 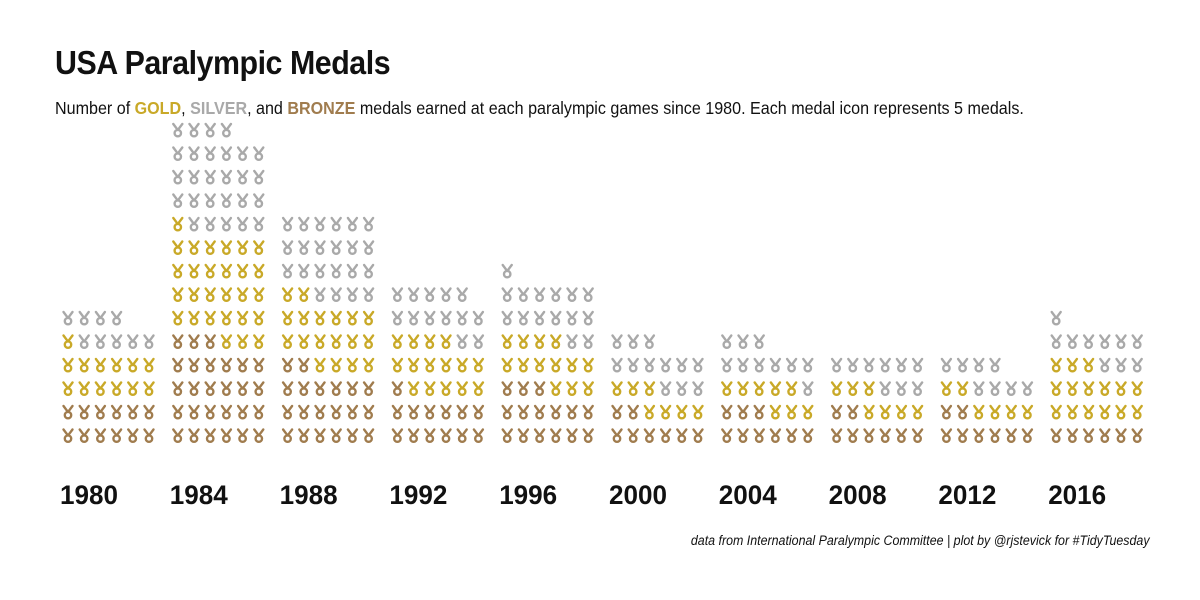 What do you see at coordinates (89, 495) in the screenshot?
I see `year-label-1980: 1980` at bounding box center [89, 495].